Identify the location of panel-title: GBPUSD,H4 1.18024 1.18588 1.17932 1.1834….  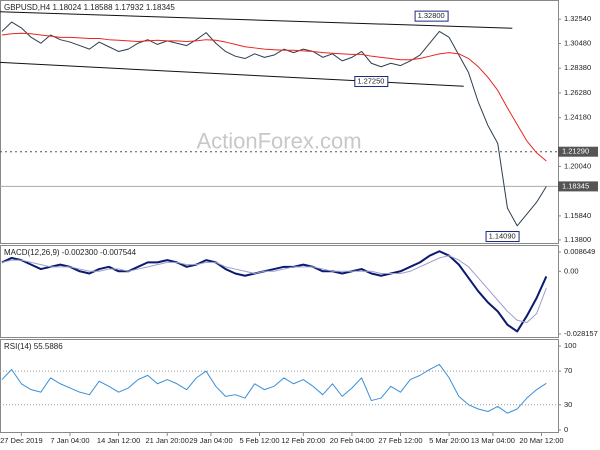
(89, 7).